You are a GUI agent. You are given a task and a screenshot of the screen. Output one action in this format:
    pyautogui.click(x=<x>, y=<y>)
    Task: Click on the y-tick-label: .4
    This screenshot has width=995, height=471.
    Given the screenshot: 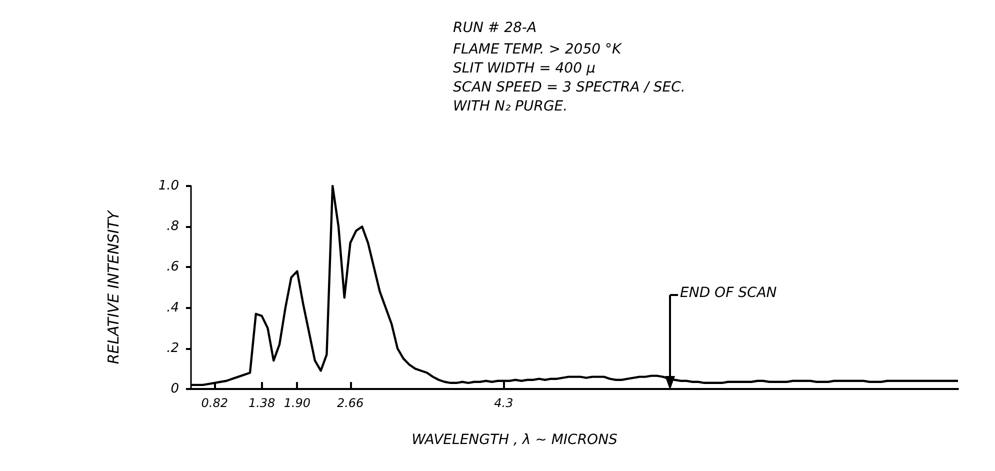 What is the action you would take?
    pyautogui.click(x=172, y=308)
    